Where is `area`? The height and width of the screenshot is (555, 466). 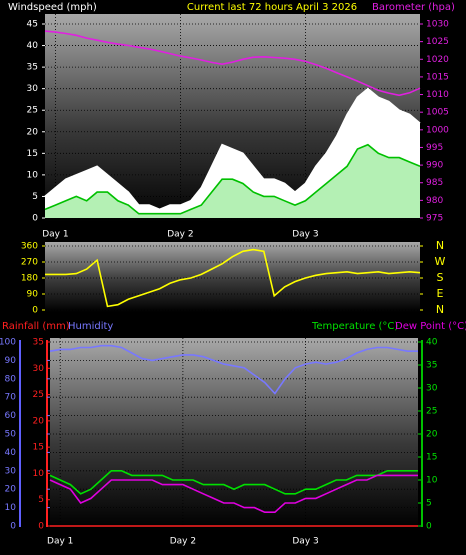
area is located at coordinates (232, 181).